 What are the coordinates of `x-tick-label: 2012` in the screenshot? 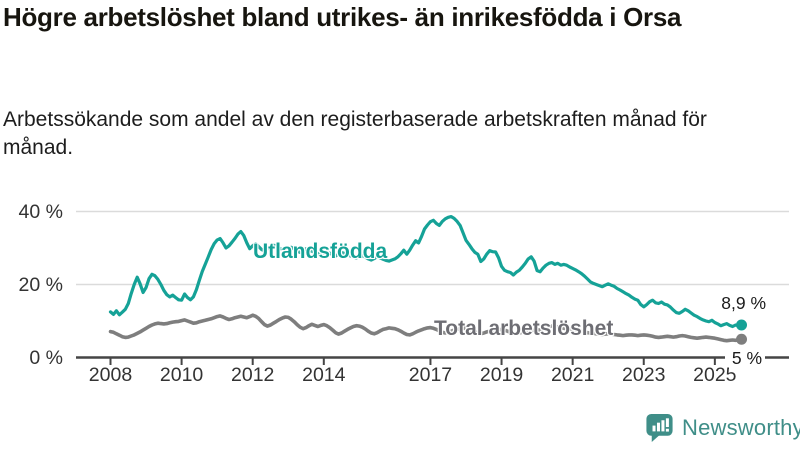 It's located at (252, 375).